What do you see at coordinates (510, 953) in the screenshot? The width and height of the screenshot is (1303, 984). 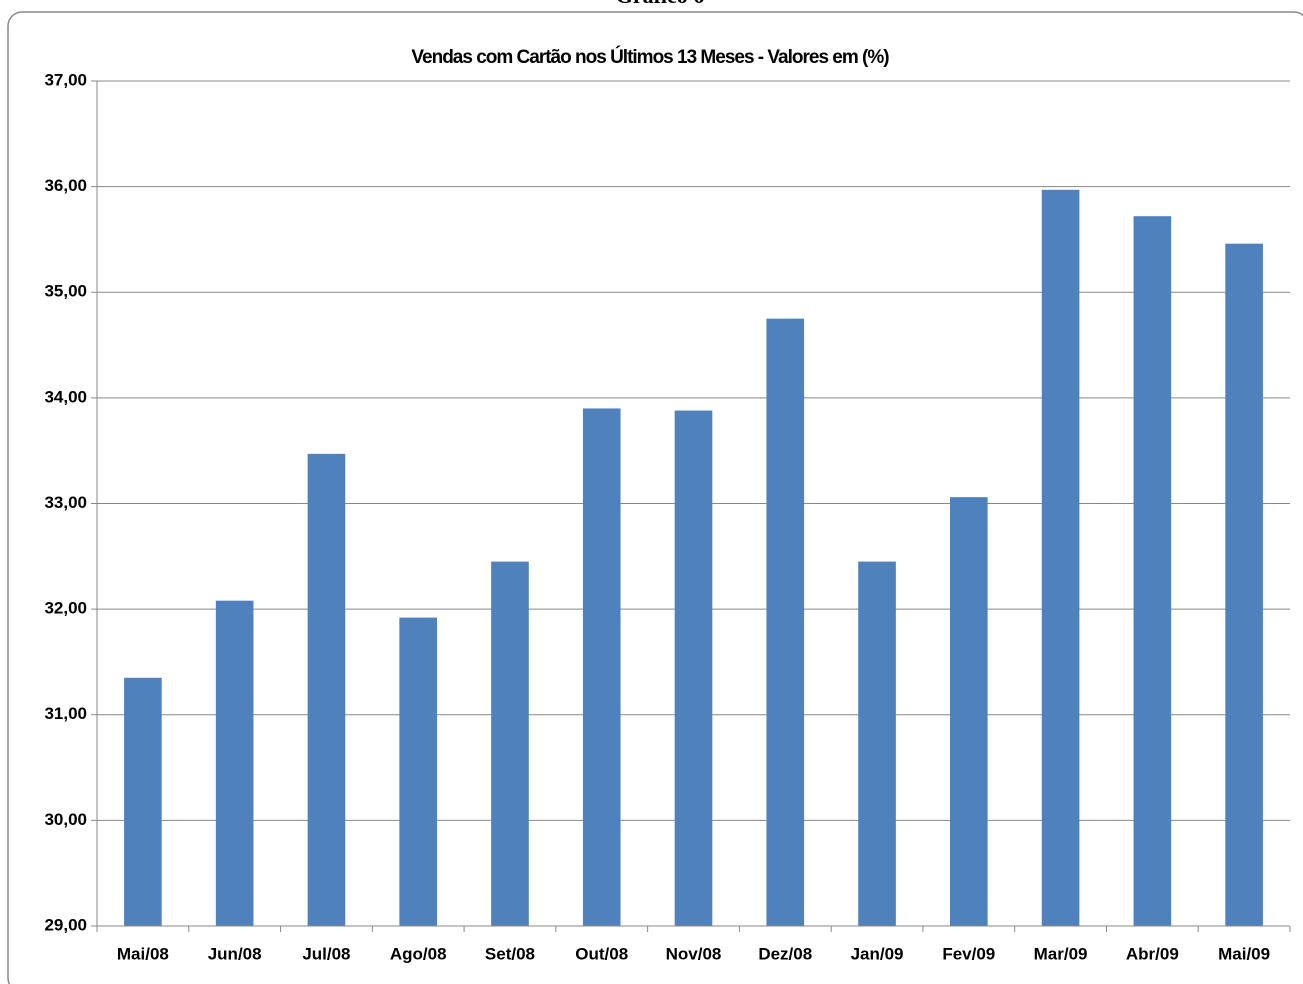 I see `x-tick-label: Set/08` at bounding box center [510, 953].